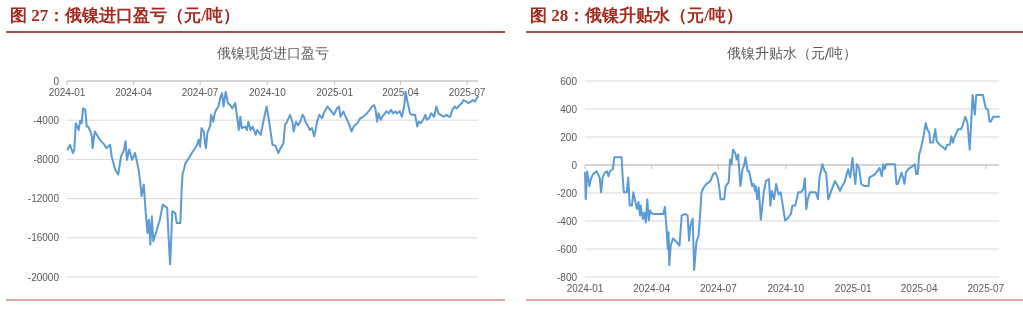  I want to click on y-tick-label: 200, so click(569, 137).